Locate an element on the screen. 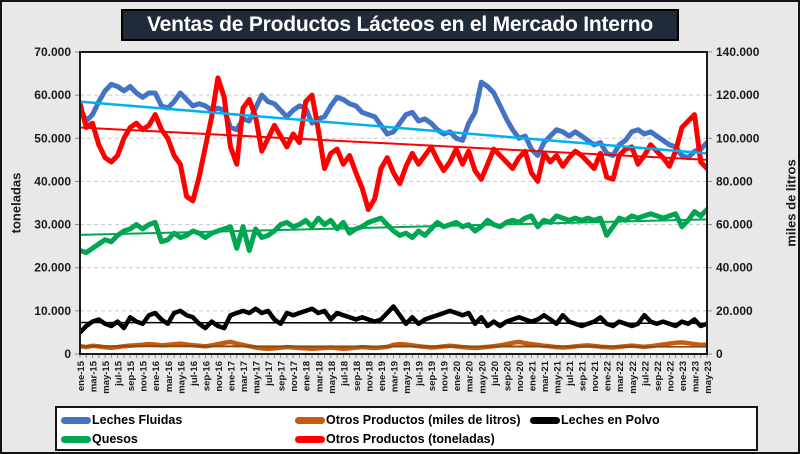 This screenshot has width=800, height=454. svg-text: sep-17 is located at coordinates (282, 376).